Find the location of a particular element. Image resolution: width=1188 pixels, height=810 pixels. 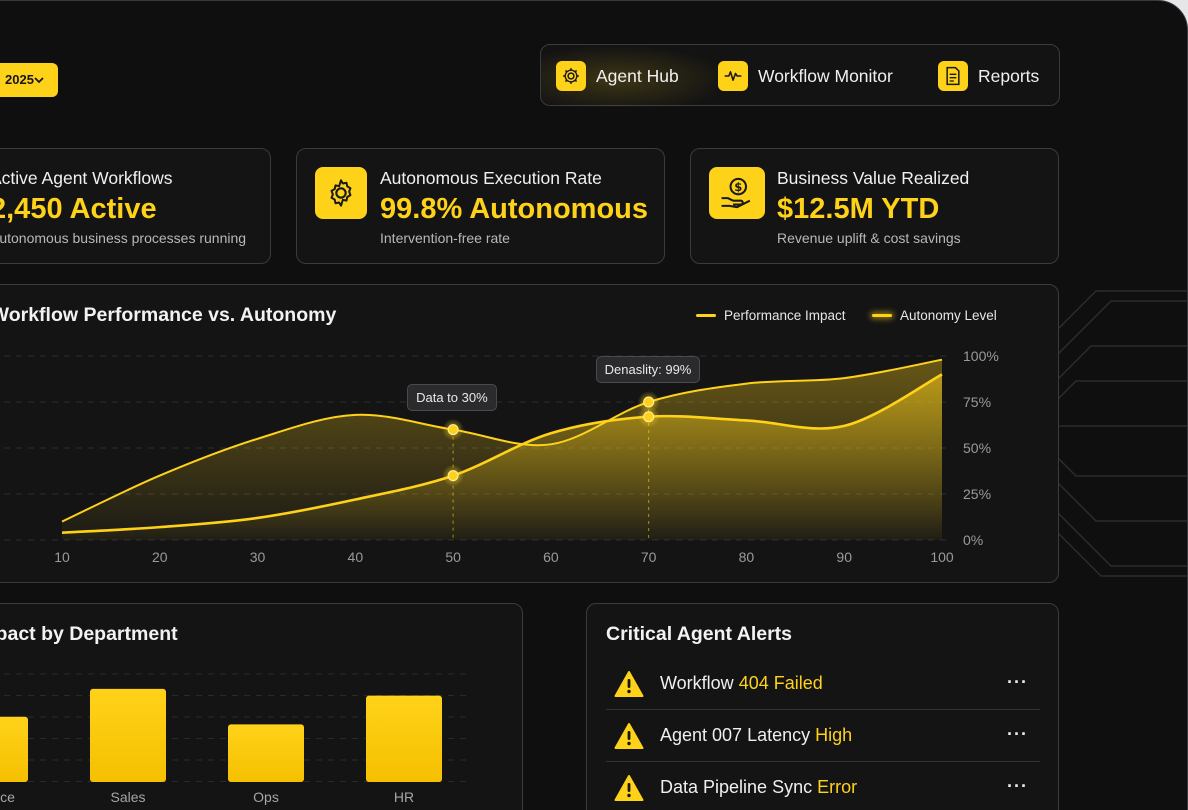

category-label: Ops is located at coordinates (266, 797).